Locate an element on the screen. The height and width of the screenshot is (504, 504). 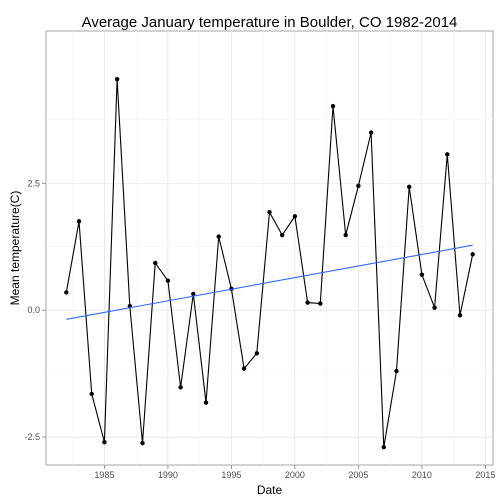
y-axis-ticks: -2.5 0.0 2.5 is located at coordinates (35, 310).